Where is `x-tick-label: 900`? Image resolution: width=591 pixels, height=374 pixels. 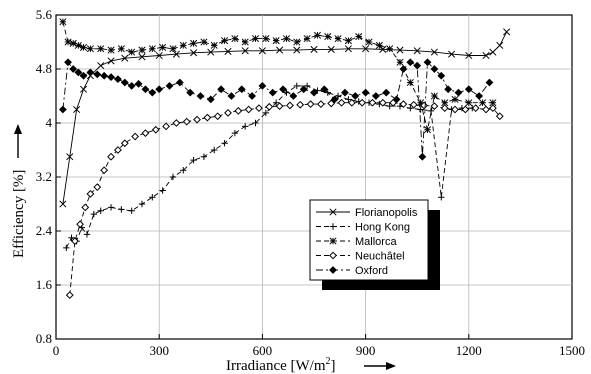
x-tick-label: 900 is located at coordinates (366, 350).